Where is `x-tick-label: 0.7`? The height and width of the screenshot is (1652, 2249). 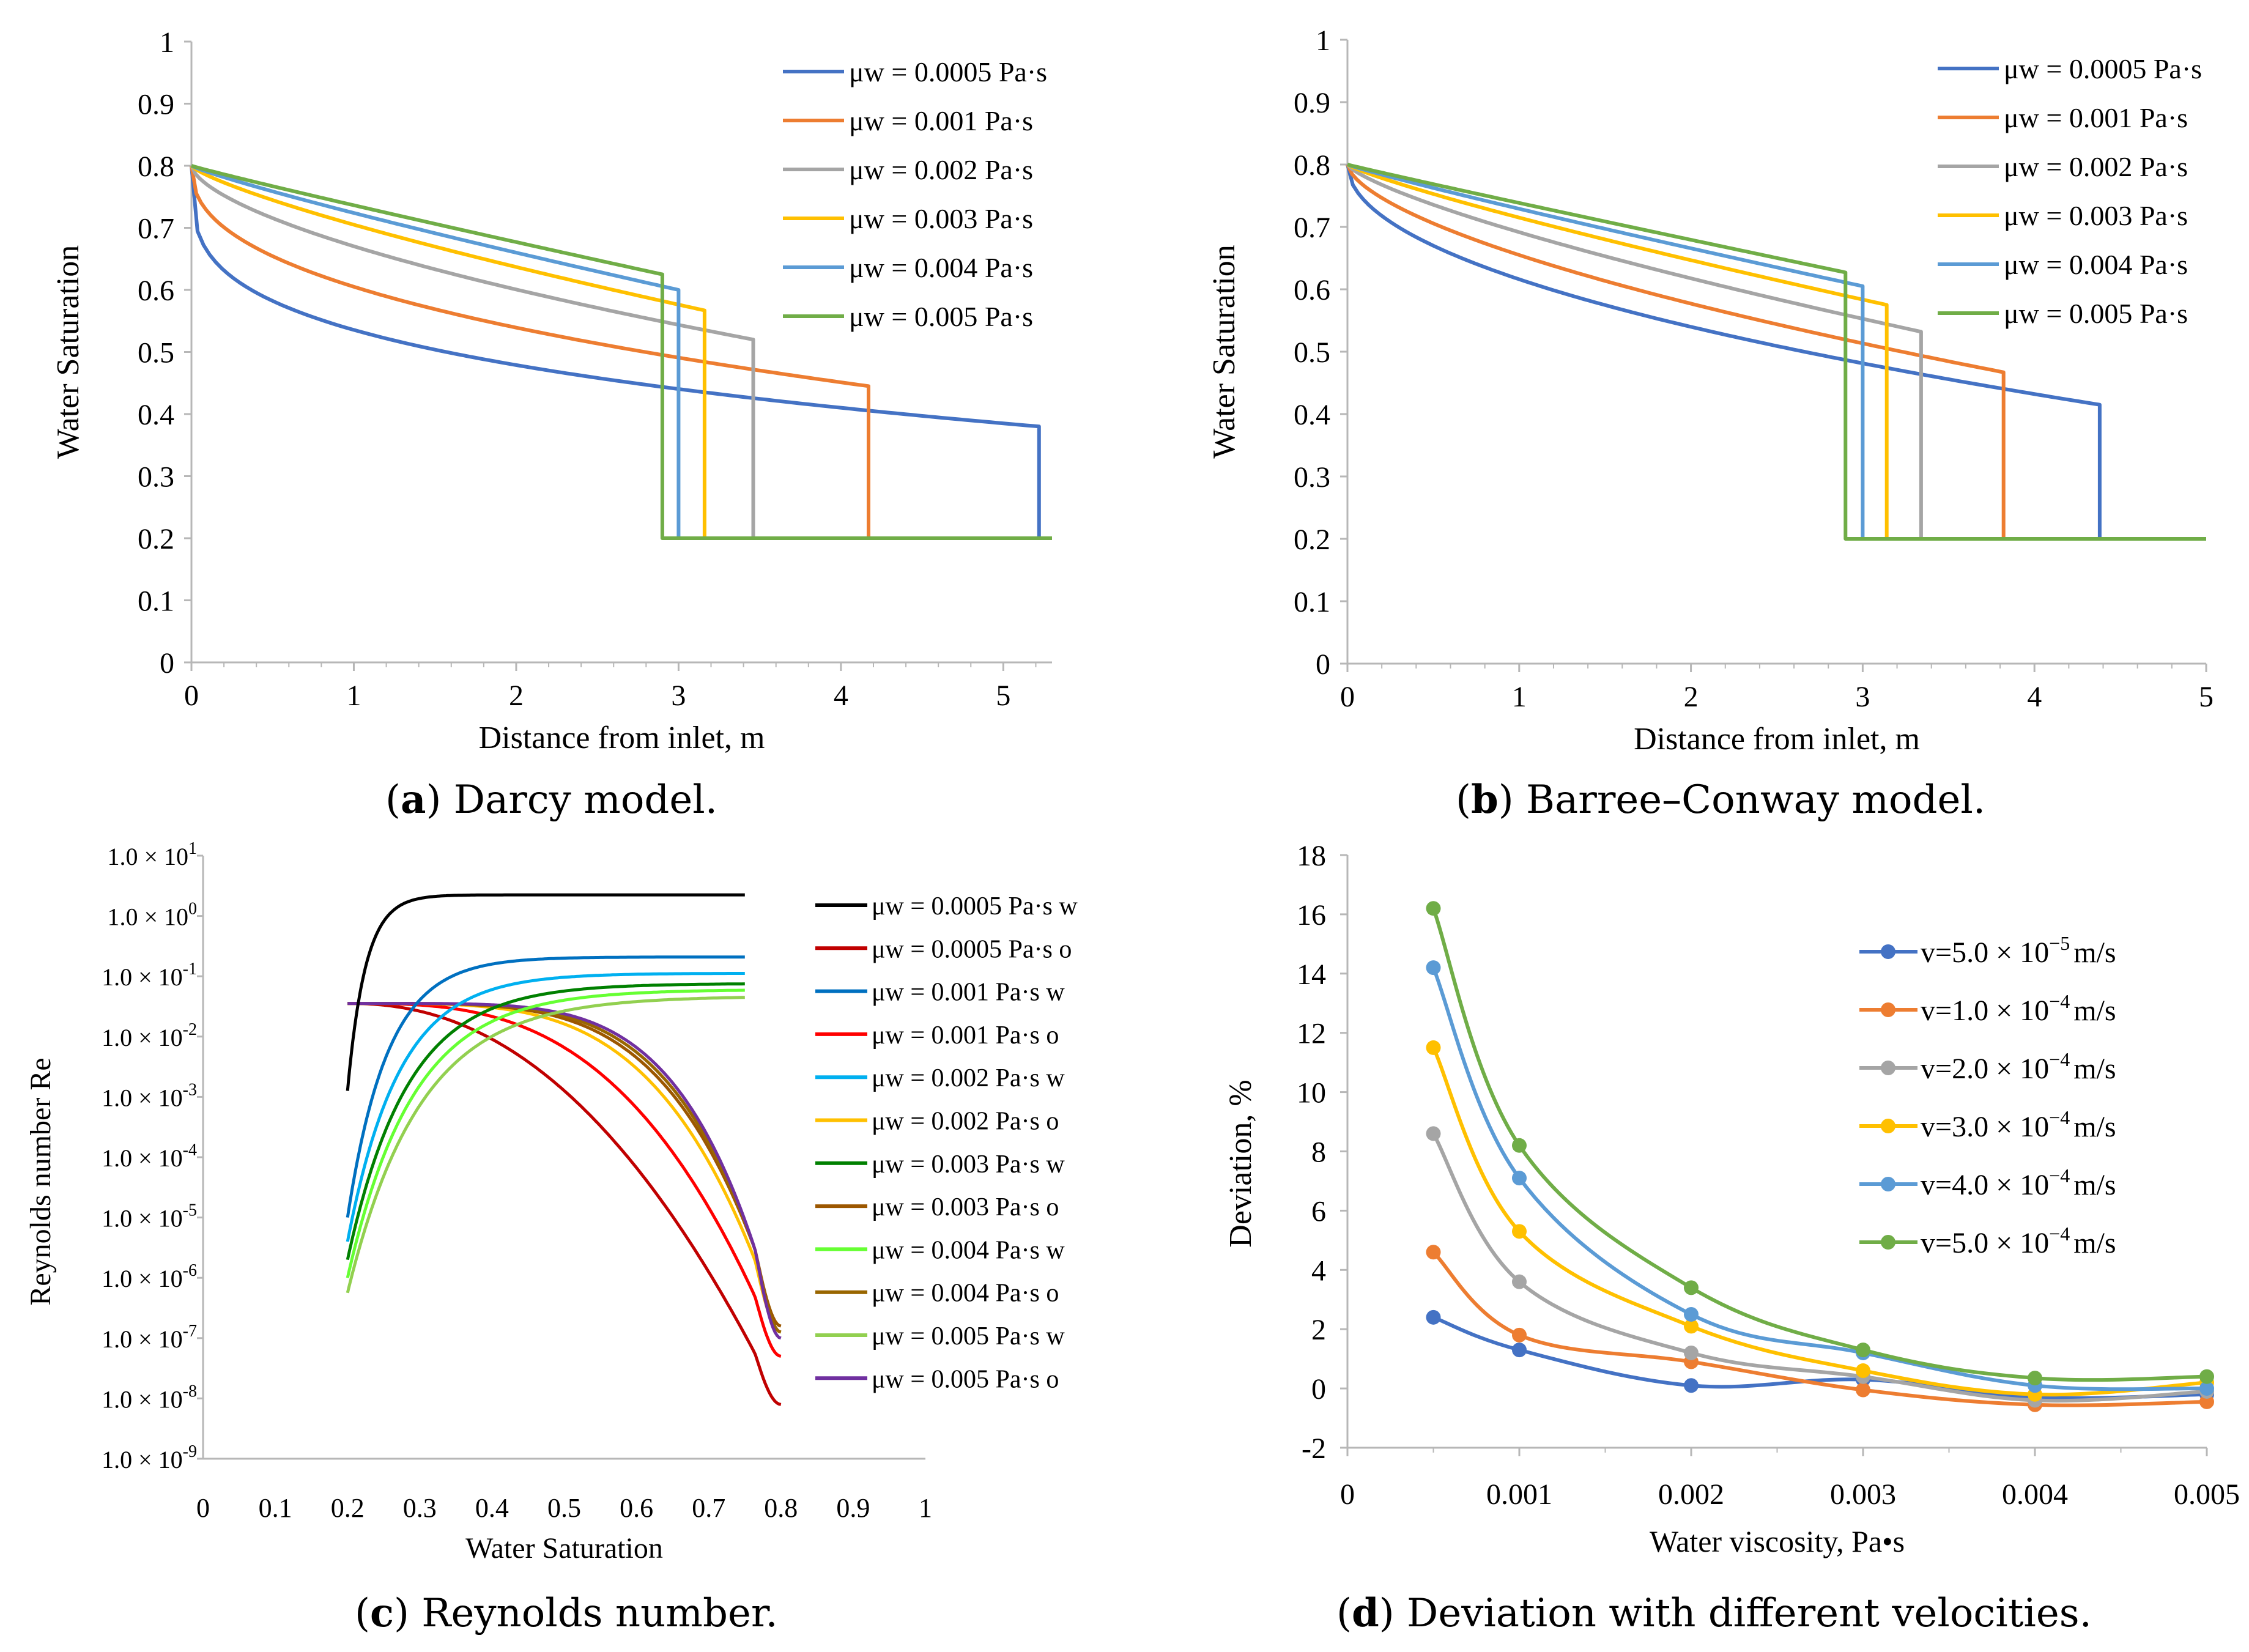
x-tick-label: 0.7 is located at coordinates (708, 1508).